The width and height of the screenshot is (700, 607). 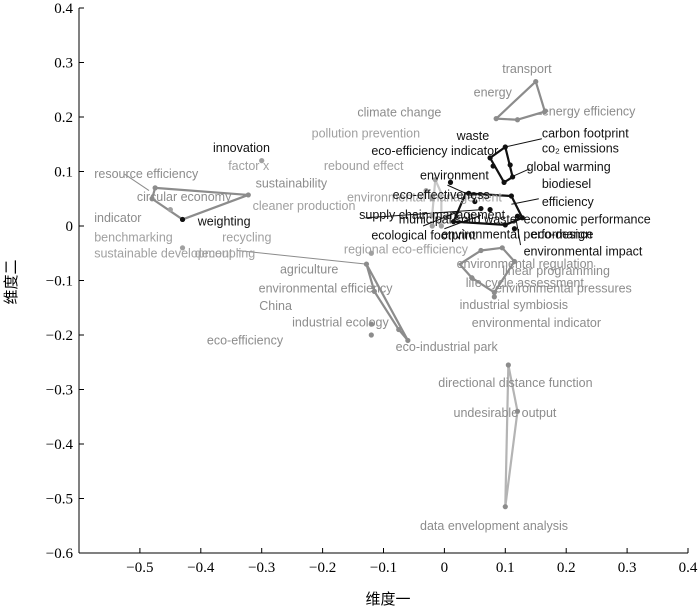 What do you see at coordinates (424, 198) in the screenshot?
I see `point-label: environmental management` at bounding box center [424, 198].